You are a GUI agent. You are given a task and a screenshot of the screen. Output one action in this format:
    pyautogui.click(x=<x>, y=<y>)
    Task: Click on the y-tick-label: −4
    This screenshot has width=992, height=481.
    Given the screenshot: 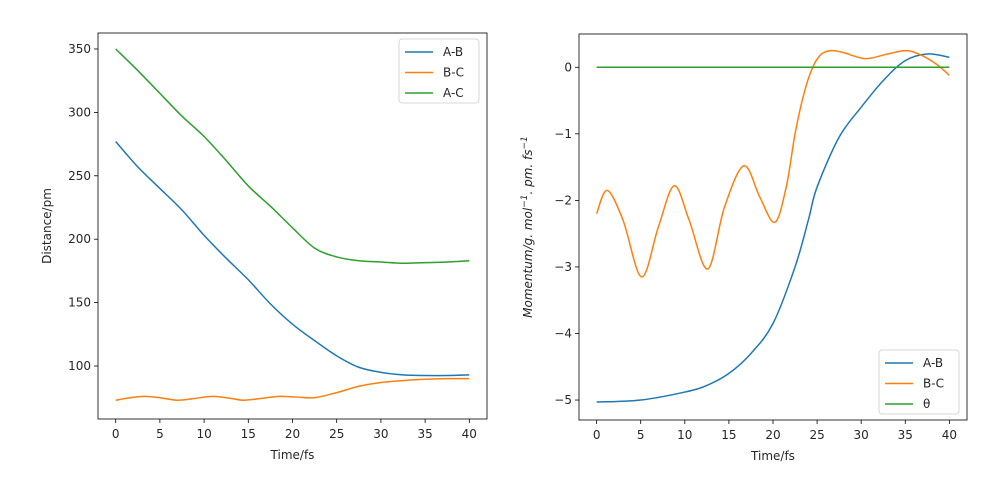 What is the action you would take?
    pyautogui.click(x=563, y=333)
    